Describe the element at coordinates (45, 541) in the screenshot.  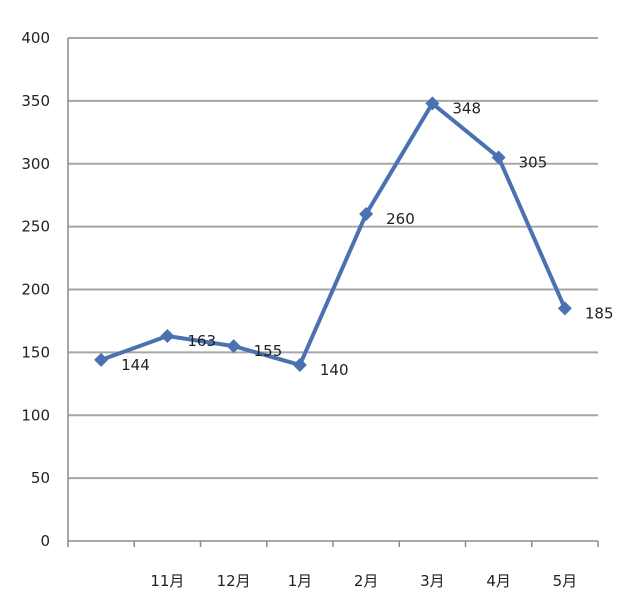
I see `y-tick-label: 0` at that location.